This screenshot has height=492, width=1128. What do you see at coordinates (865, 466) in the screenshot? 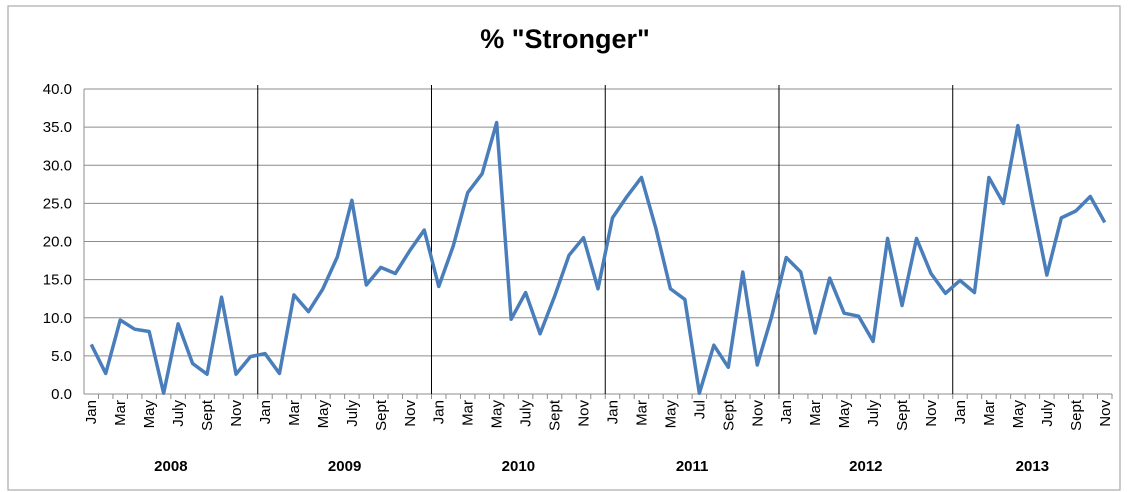
I see `year-label: 2012` at bounding box center [865, 466].